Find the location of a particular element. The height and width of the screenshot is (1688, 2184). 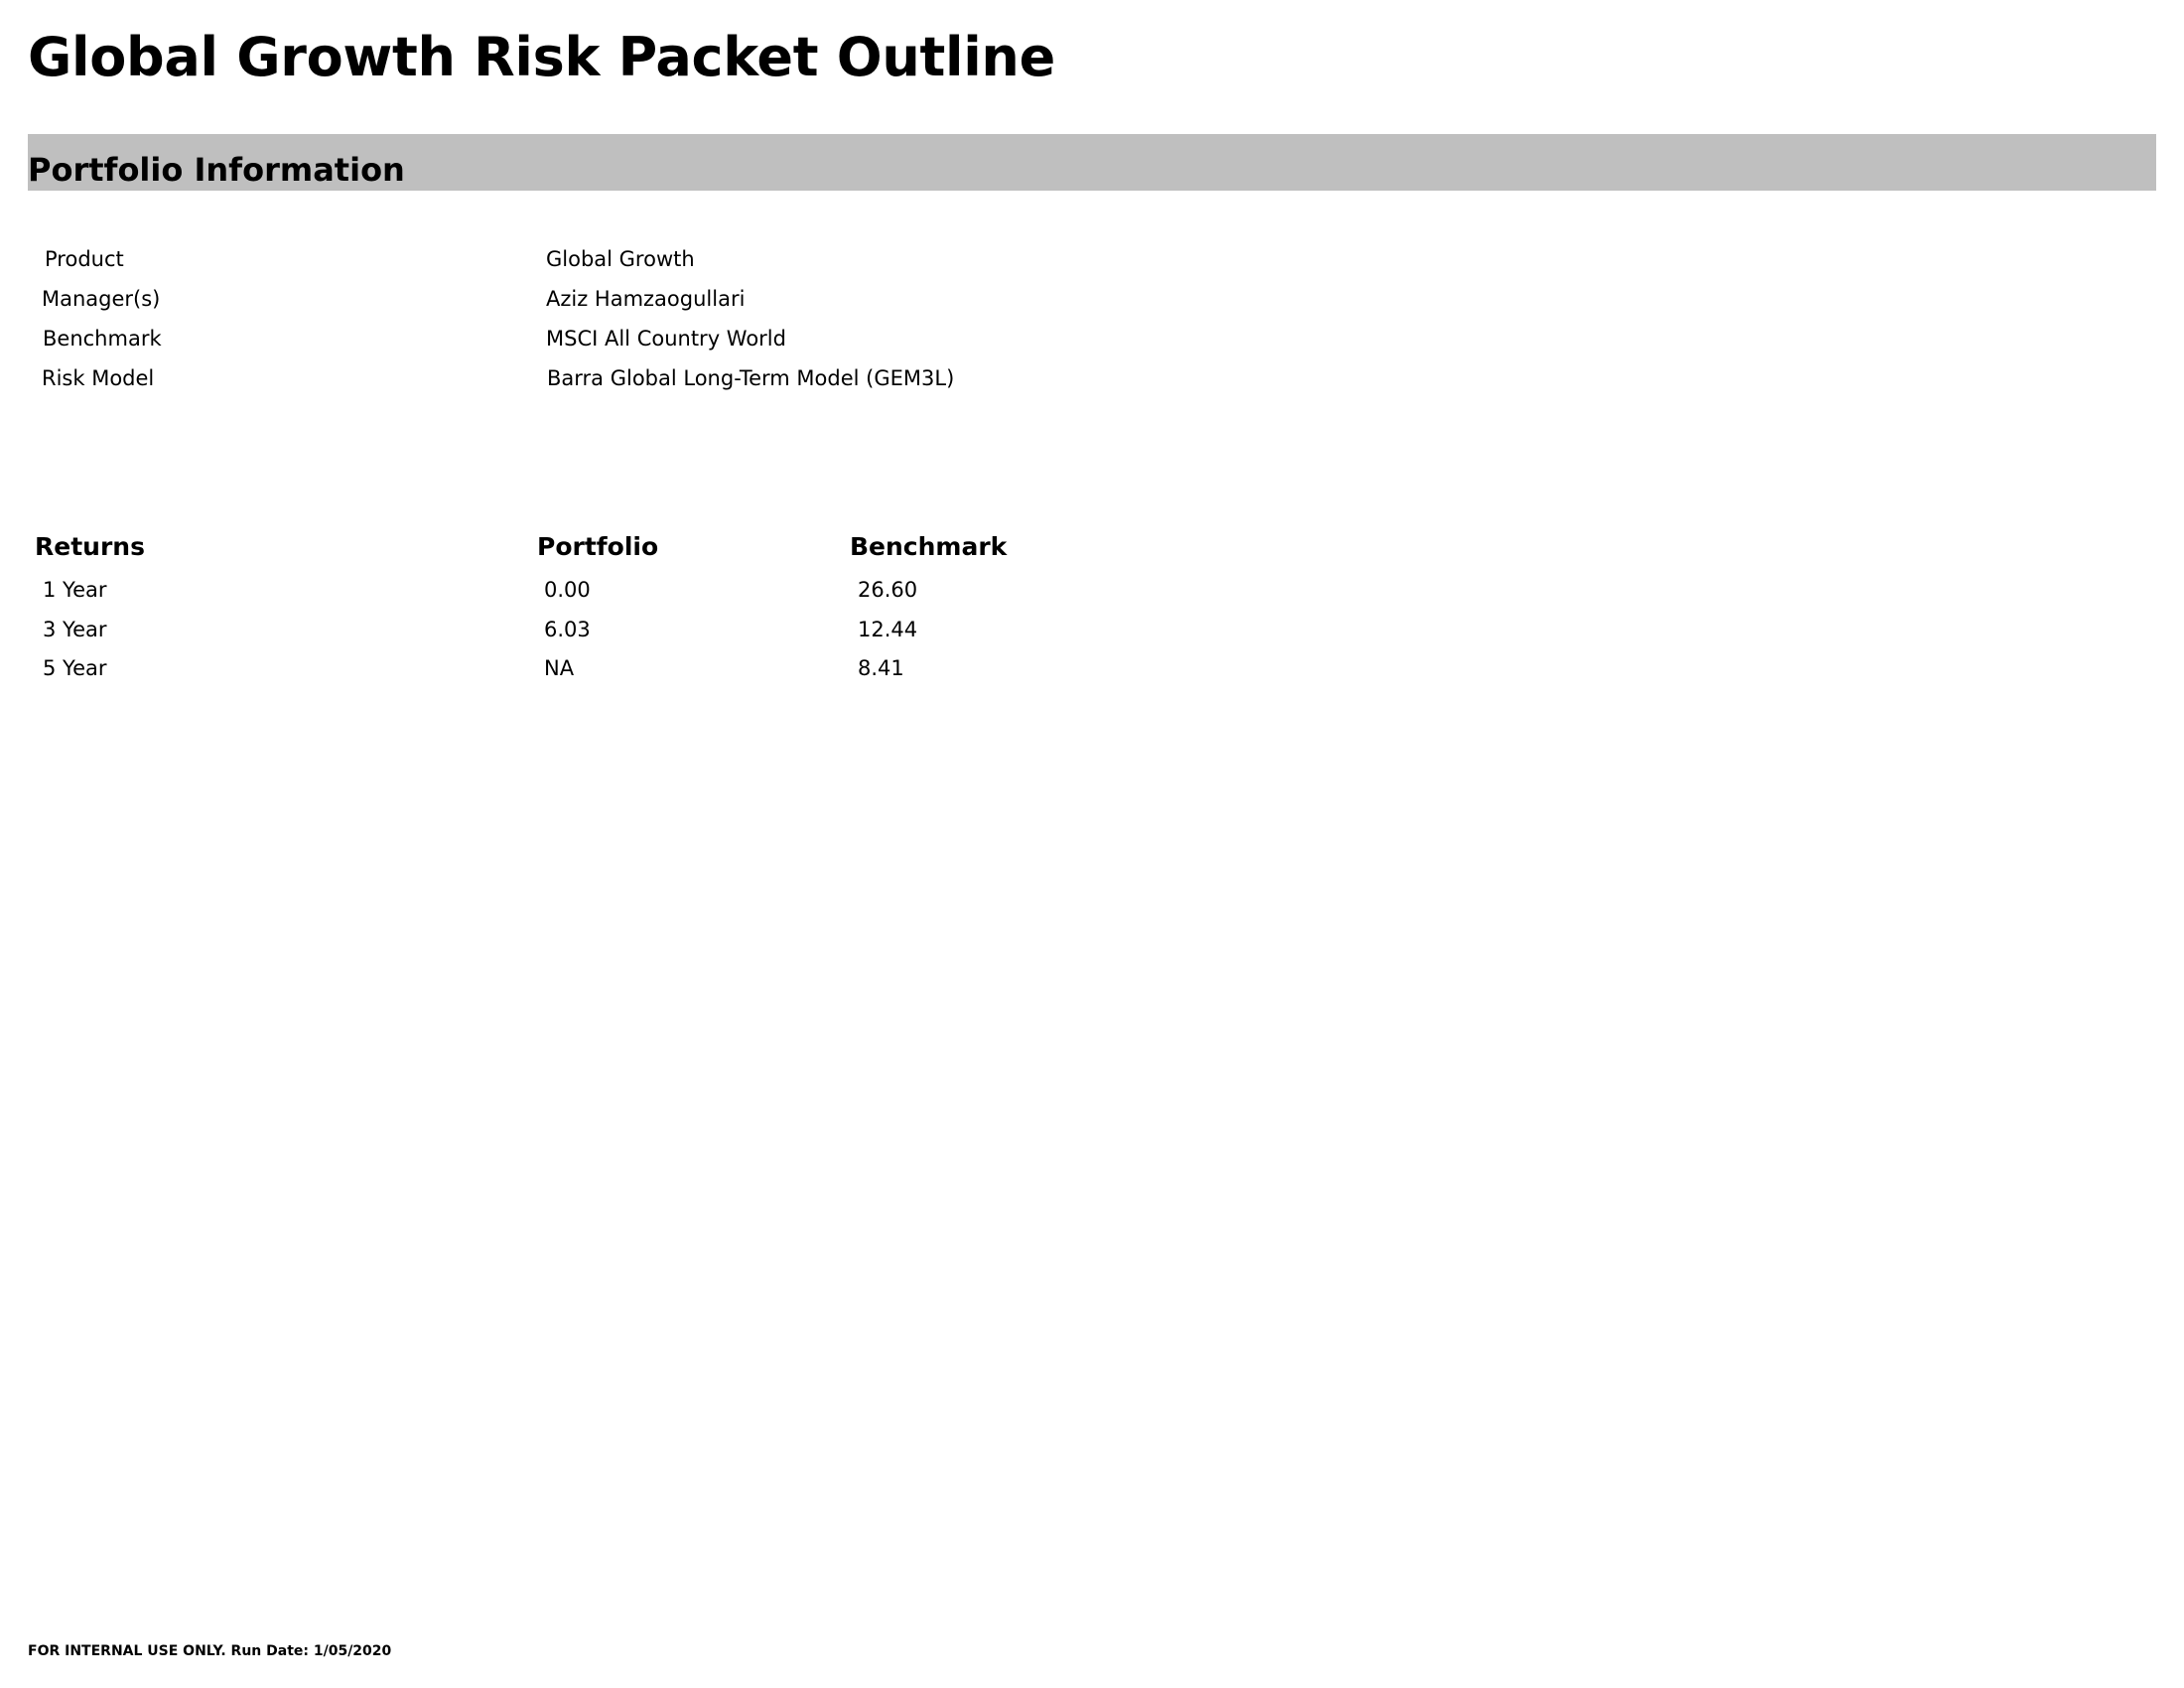

portfolio-return: NA is located at coordinates (559, 668).